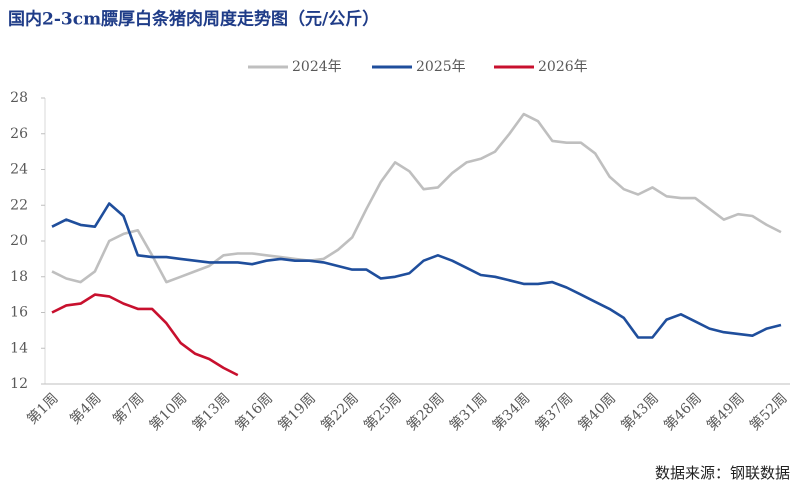 The width and height of the screenshot is (800, 492). Describe the element at coordinates (145, 335) in the screenshot. I see `series-line` at that location.